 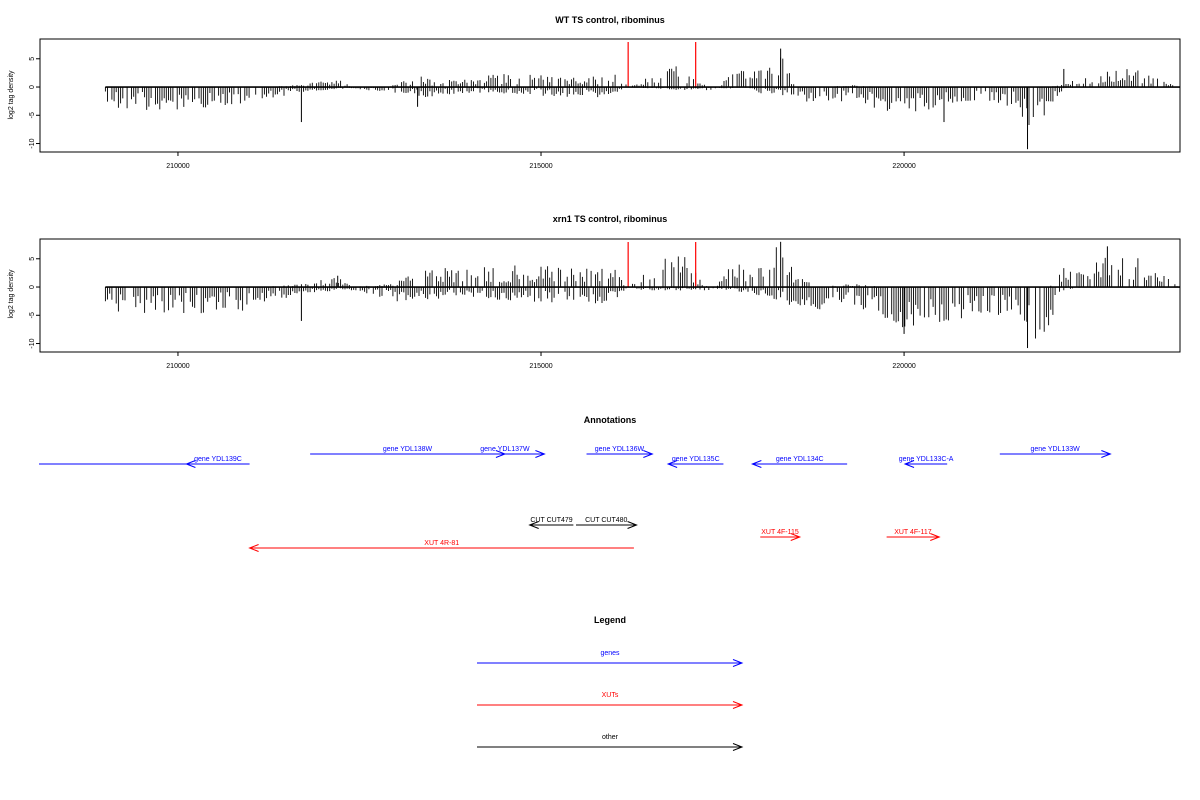 I want to click on annotation-feature: gene YDL135C, so click(x=695, y=462).